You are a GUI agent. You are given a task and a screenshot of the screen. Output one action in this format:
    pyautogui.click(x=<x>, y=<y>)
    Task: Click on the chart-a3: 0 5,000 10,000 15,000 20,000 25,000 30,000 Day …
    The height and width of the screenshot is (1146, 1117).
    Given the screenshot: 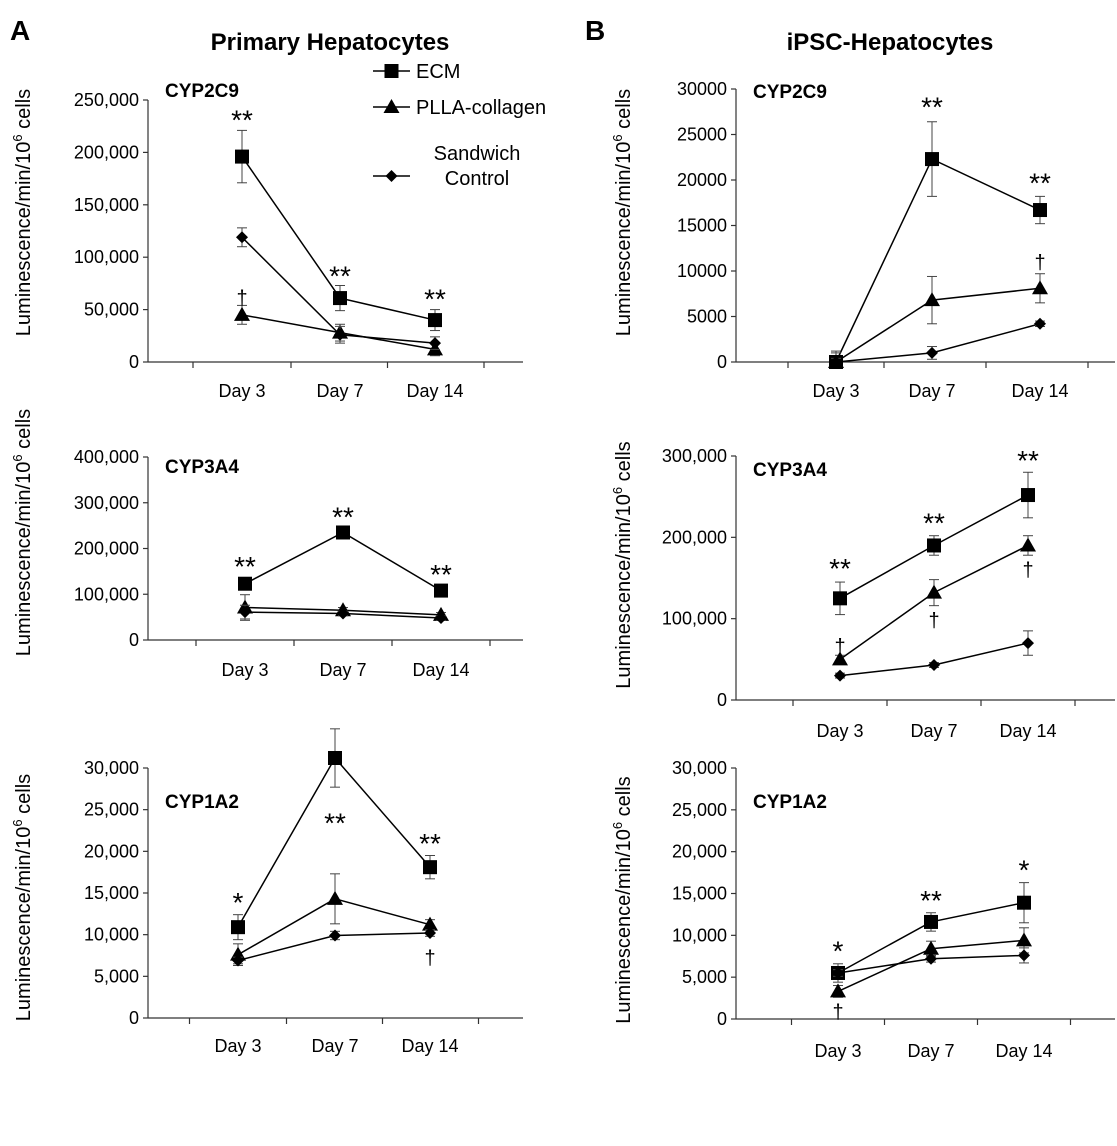 What is the action you would take?
    pyautogui.click(x=266, y=892)
    